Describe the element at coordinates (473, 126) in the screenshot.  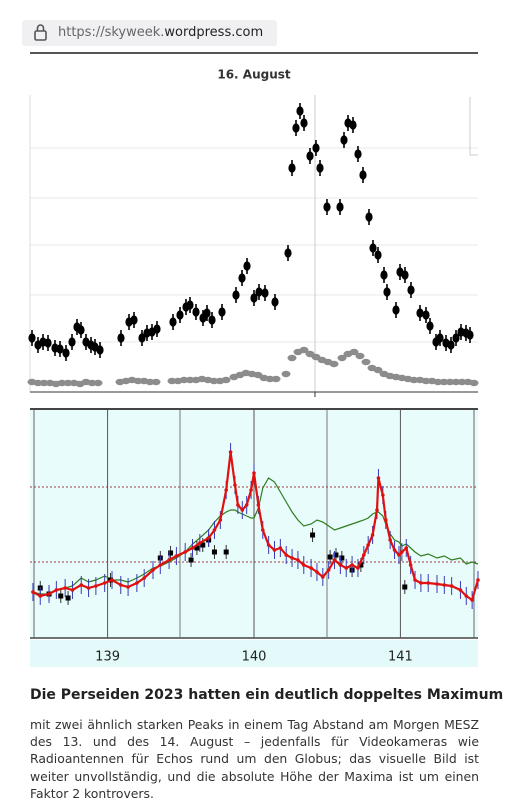
I see `panel-edge` at that location.